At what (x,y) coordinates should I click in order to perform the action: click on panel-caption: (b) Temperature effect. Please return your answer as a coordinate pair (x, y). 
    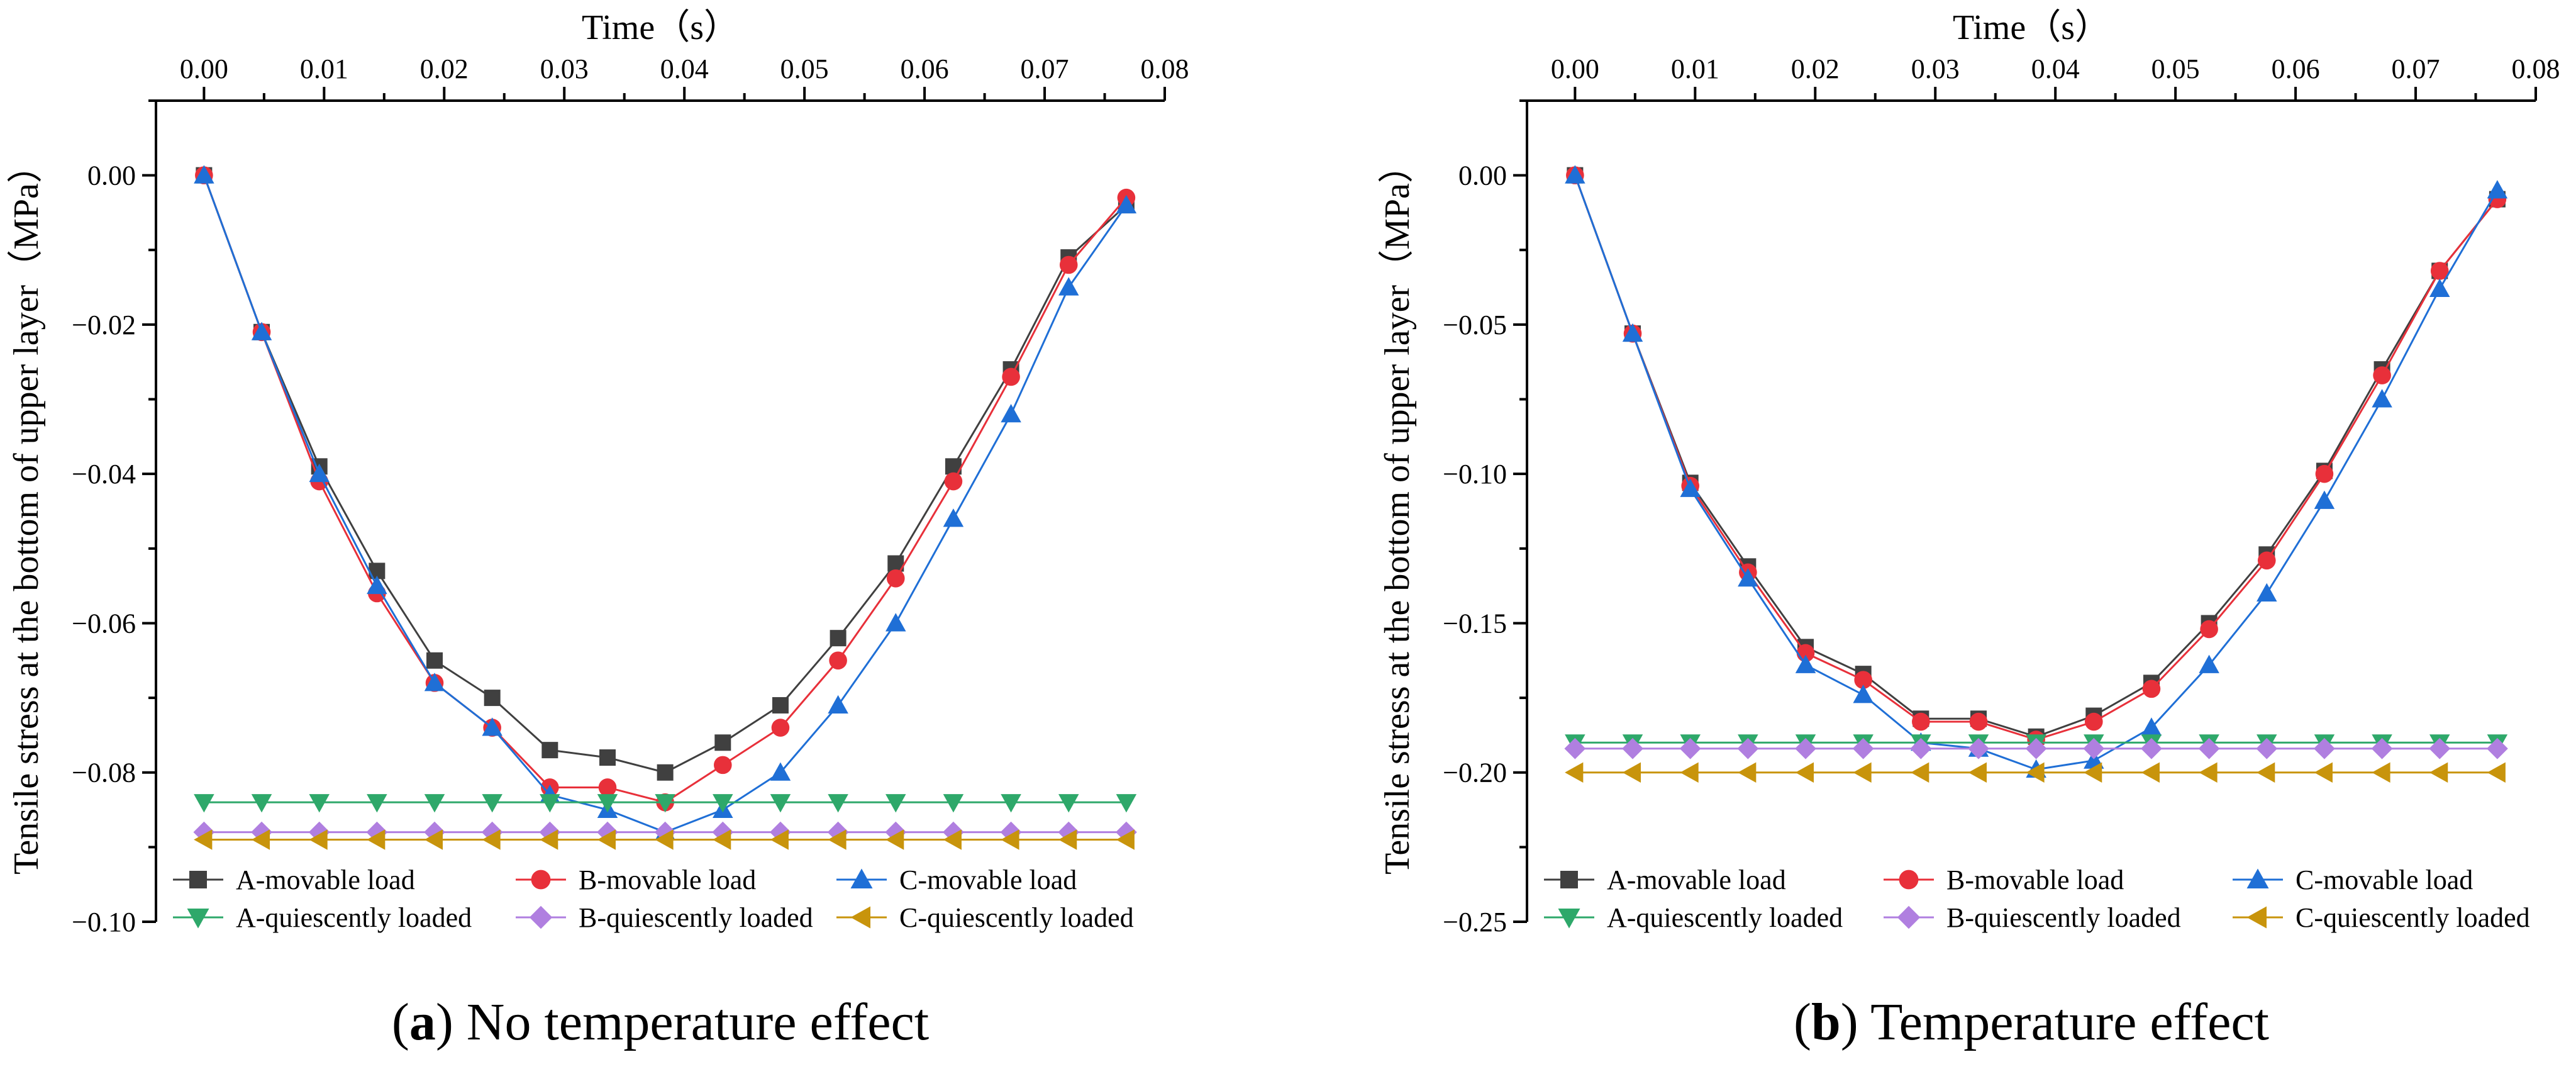
    Looking at the image, I should click on (2031, 1022).